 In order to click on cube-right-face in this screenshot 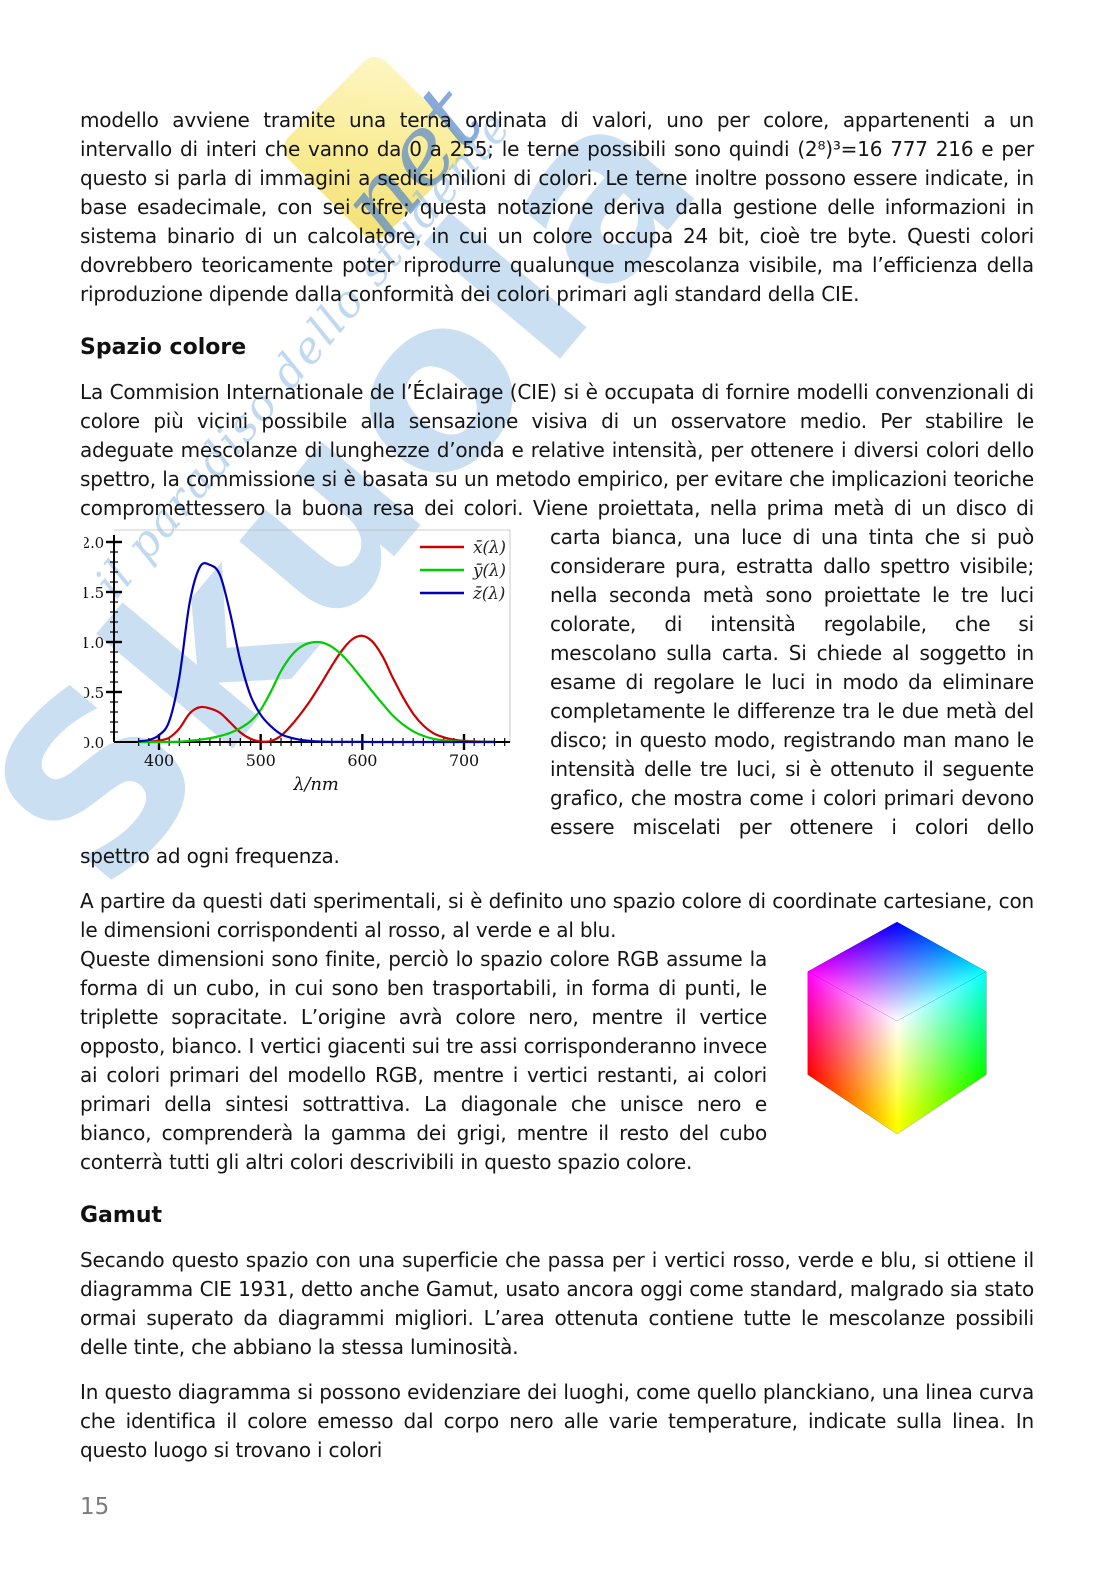, I will do `click(942, 1053)`.